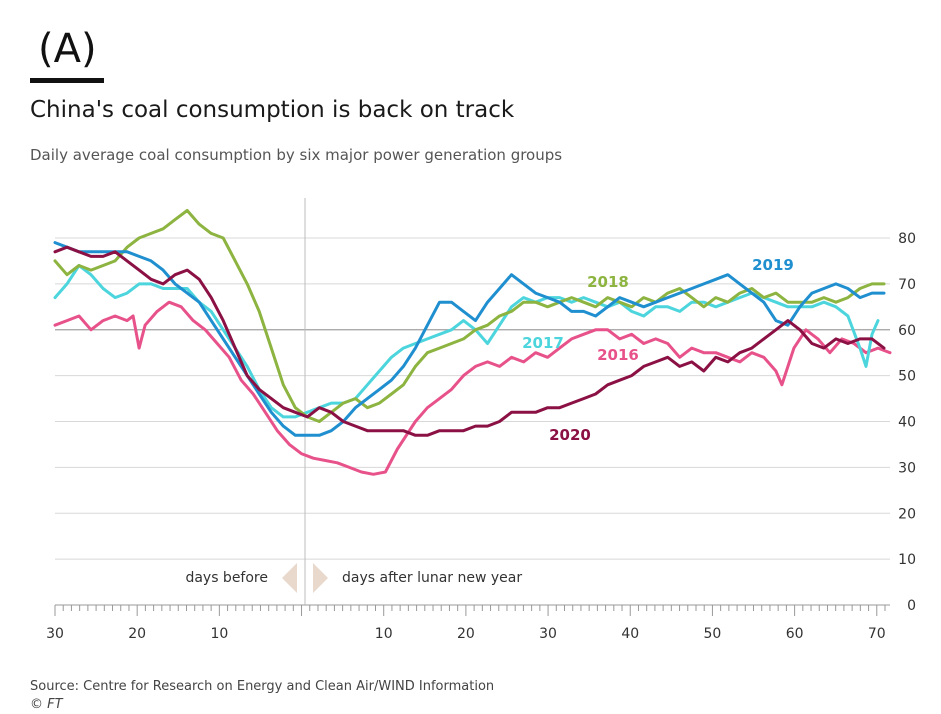 Image resolution: width=941 pixels, height=714 pixels. Describe the element at coordinates (907, 514) in the screenshot. I see `y-tick-label: 20` at that location.